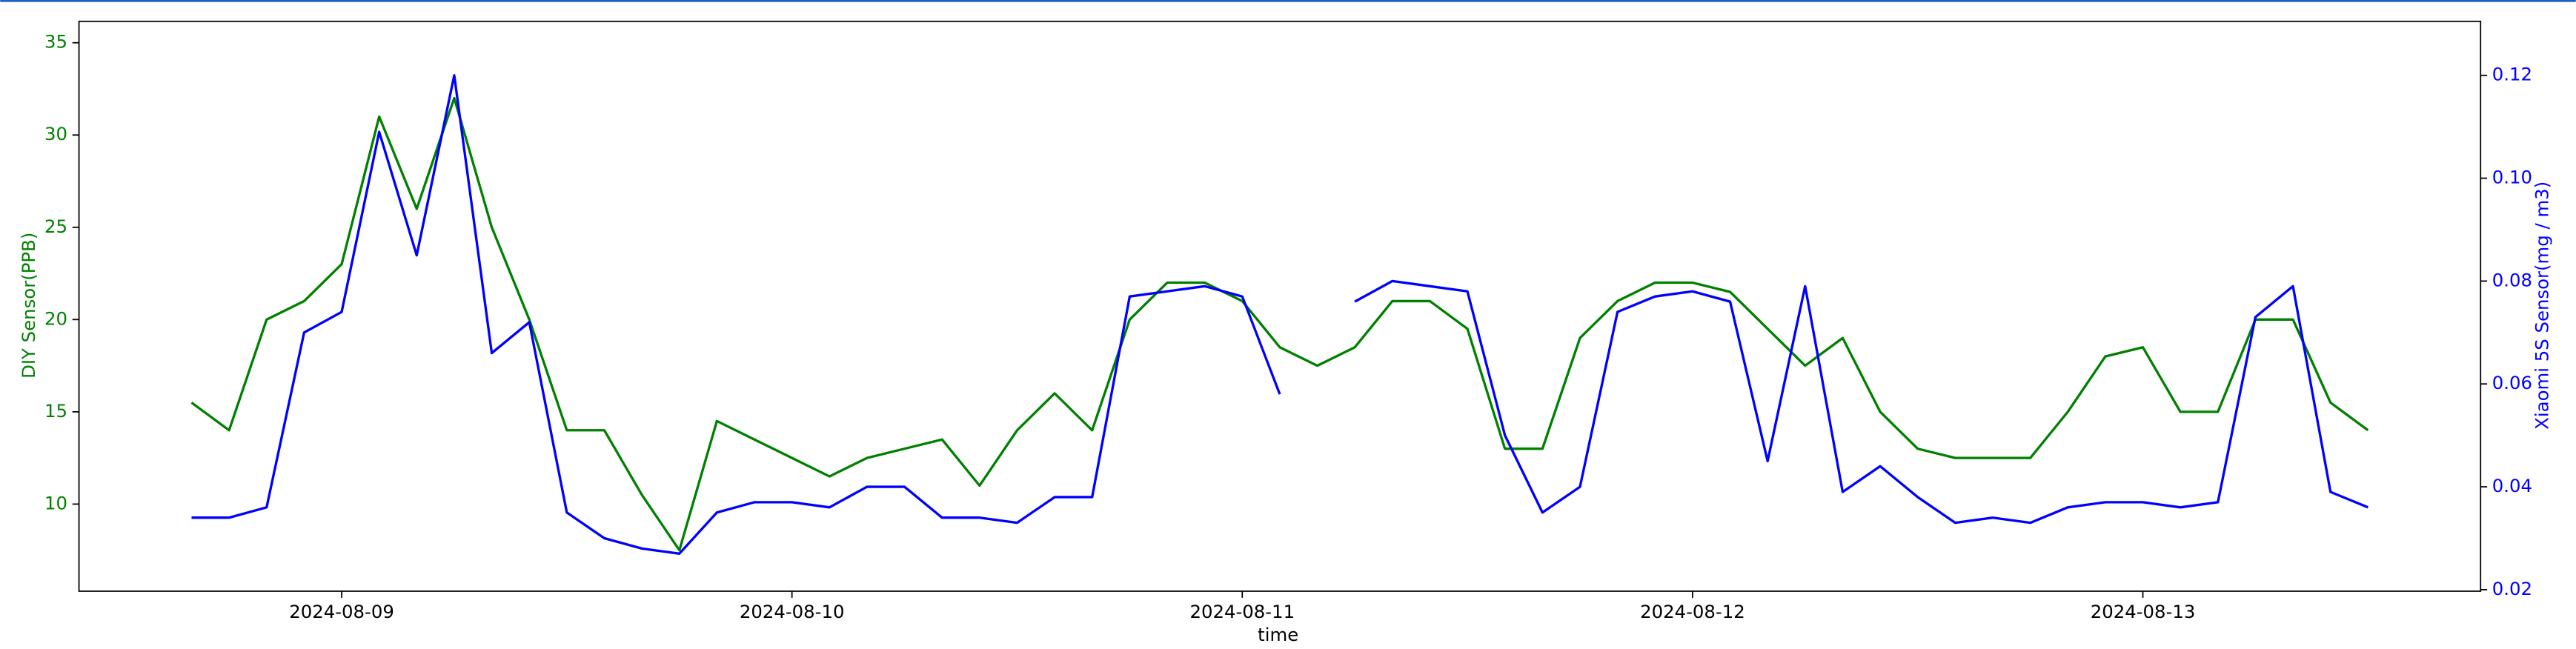 Image resolution: width=2576 pixels, height=649 pixels. I want to click on y-tick-label: 15, so click(55, 411).